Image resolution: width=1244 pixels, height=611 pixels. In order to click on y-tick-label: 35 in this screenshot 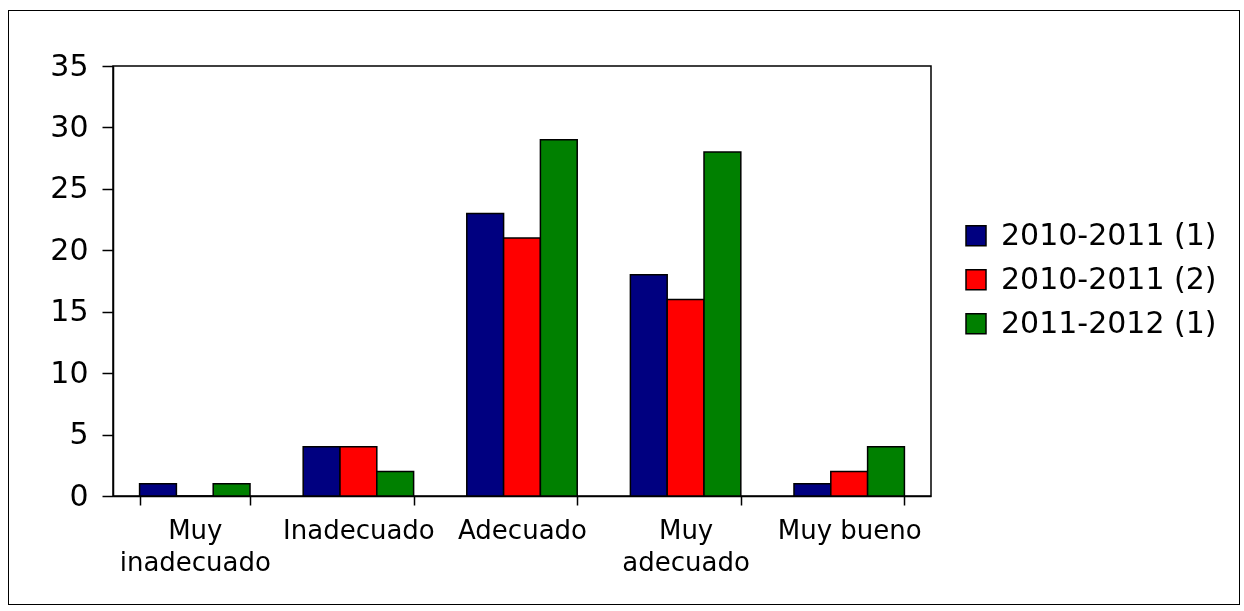, I will do `click(69, 65)`.